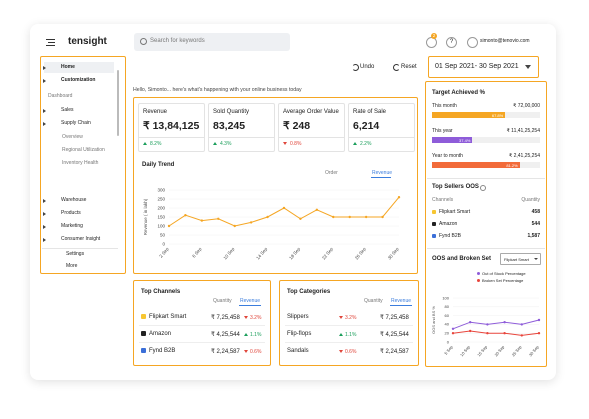 This screenshot has width=589, height=419. I want to click on date-range-frame: 01 Sep 2021- 30 Sep 2021, so click(483, 67).